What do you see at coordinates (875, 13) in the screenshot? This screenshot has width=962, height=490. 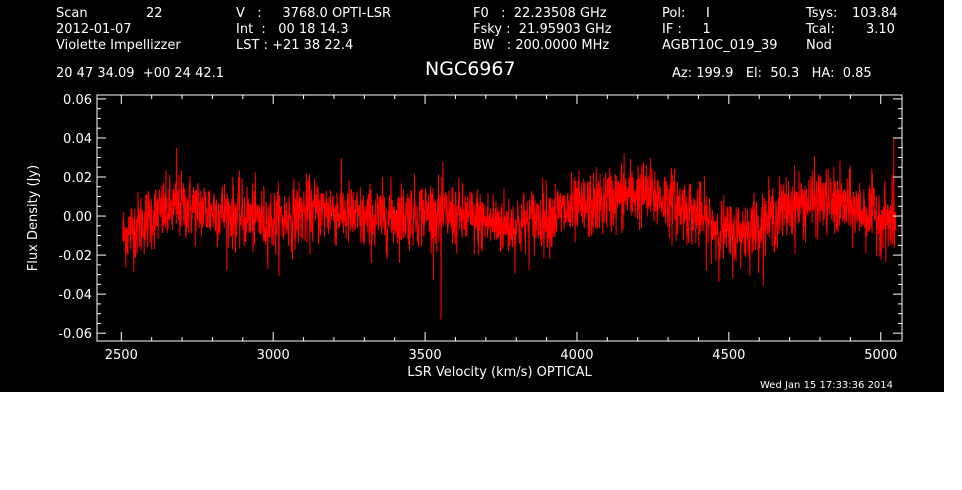 I see `tsys-value: 103.84` at bounding box center [875, 13].